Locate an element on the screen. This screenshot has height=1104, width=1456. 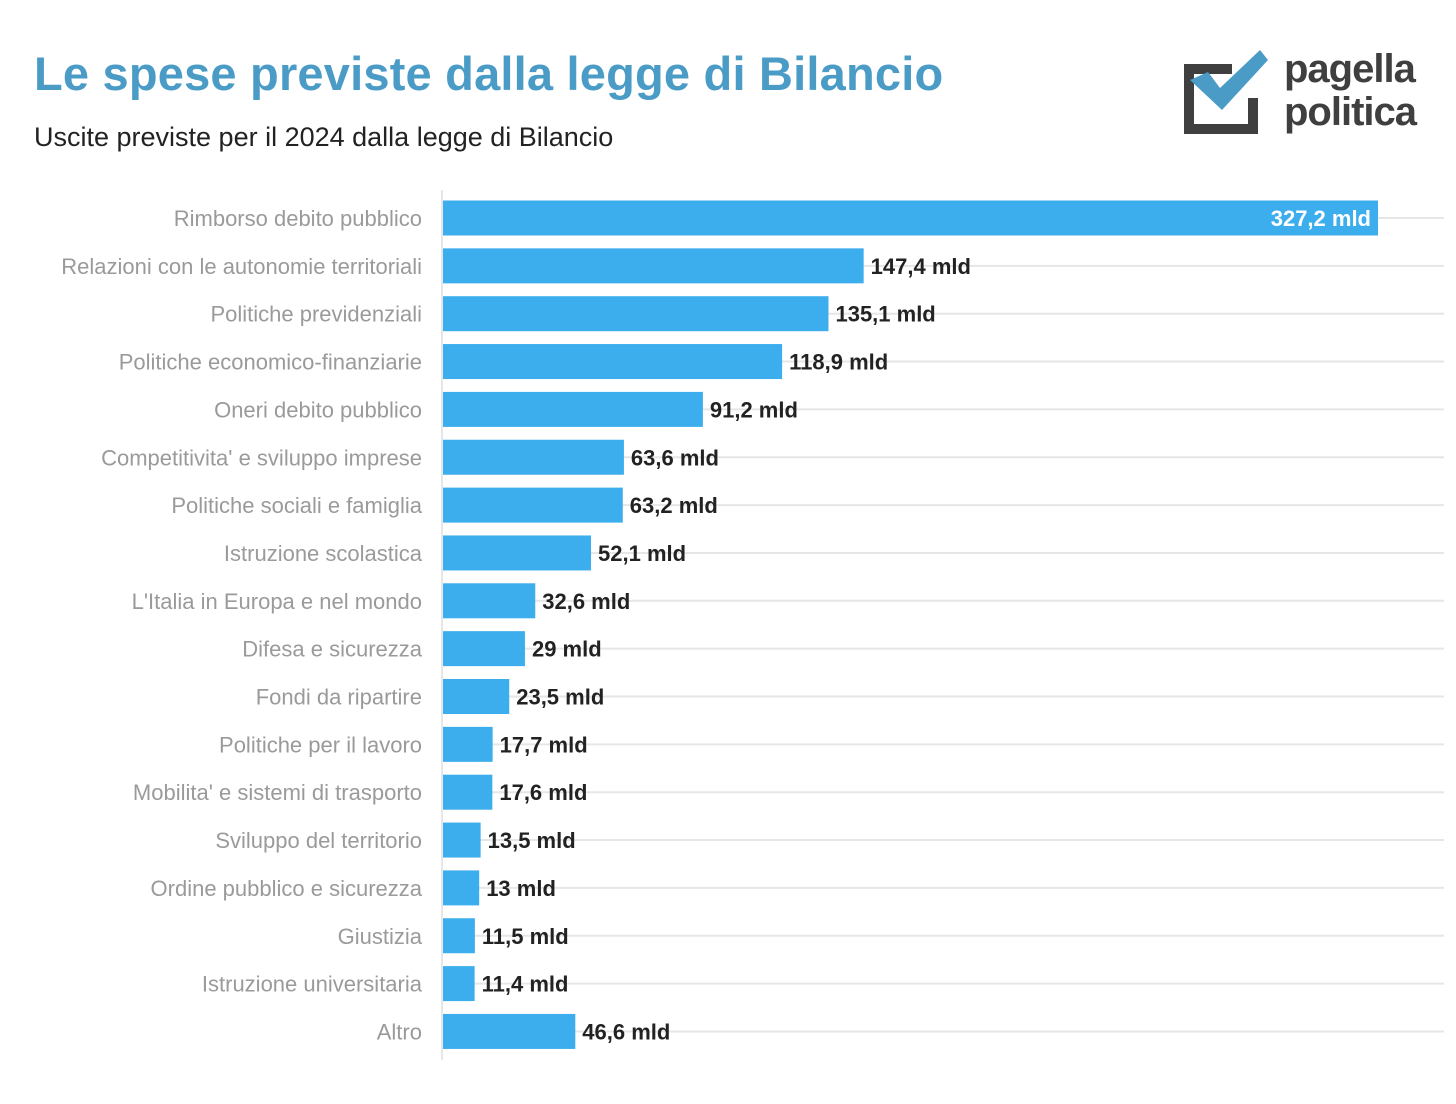
data-label: 52,1 mld is located at coordinates (642, 553).